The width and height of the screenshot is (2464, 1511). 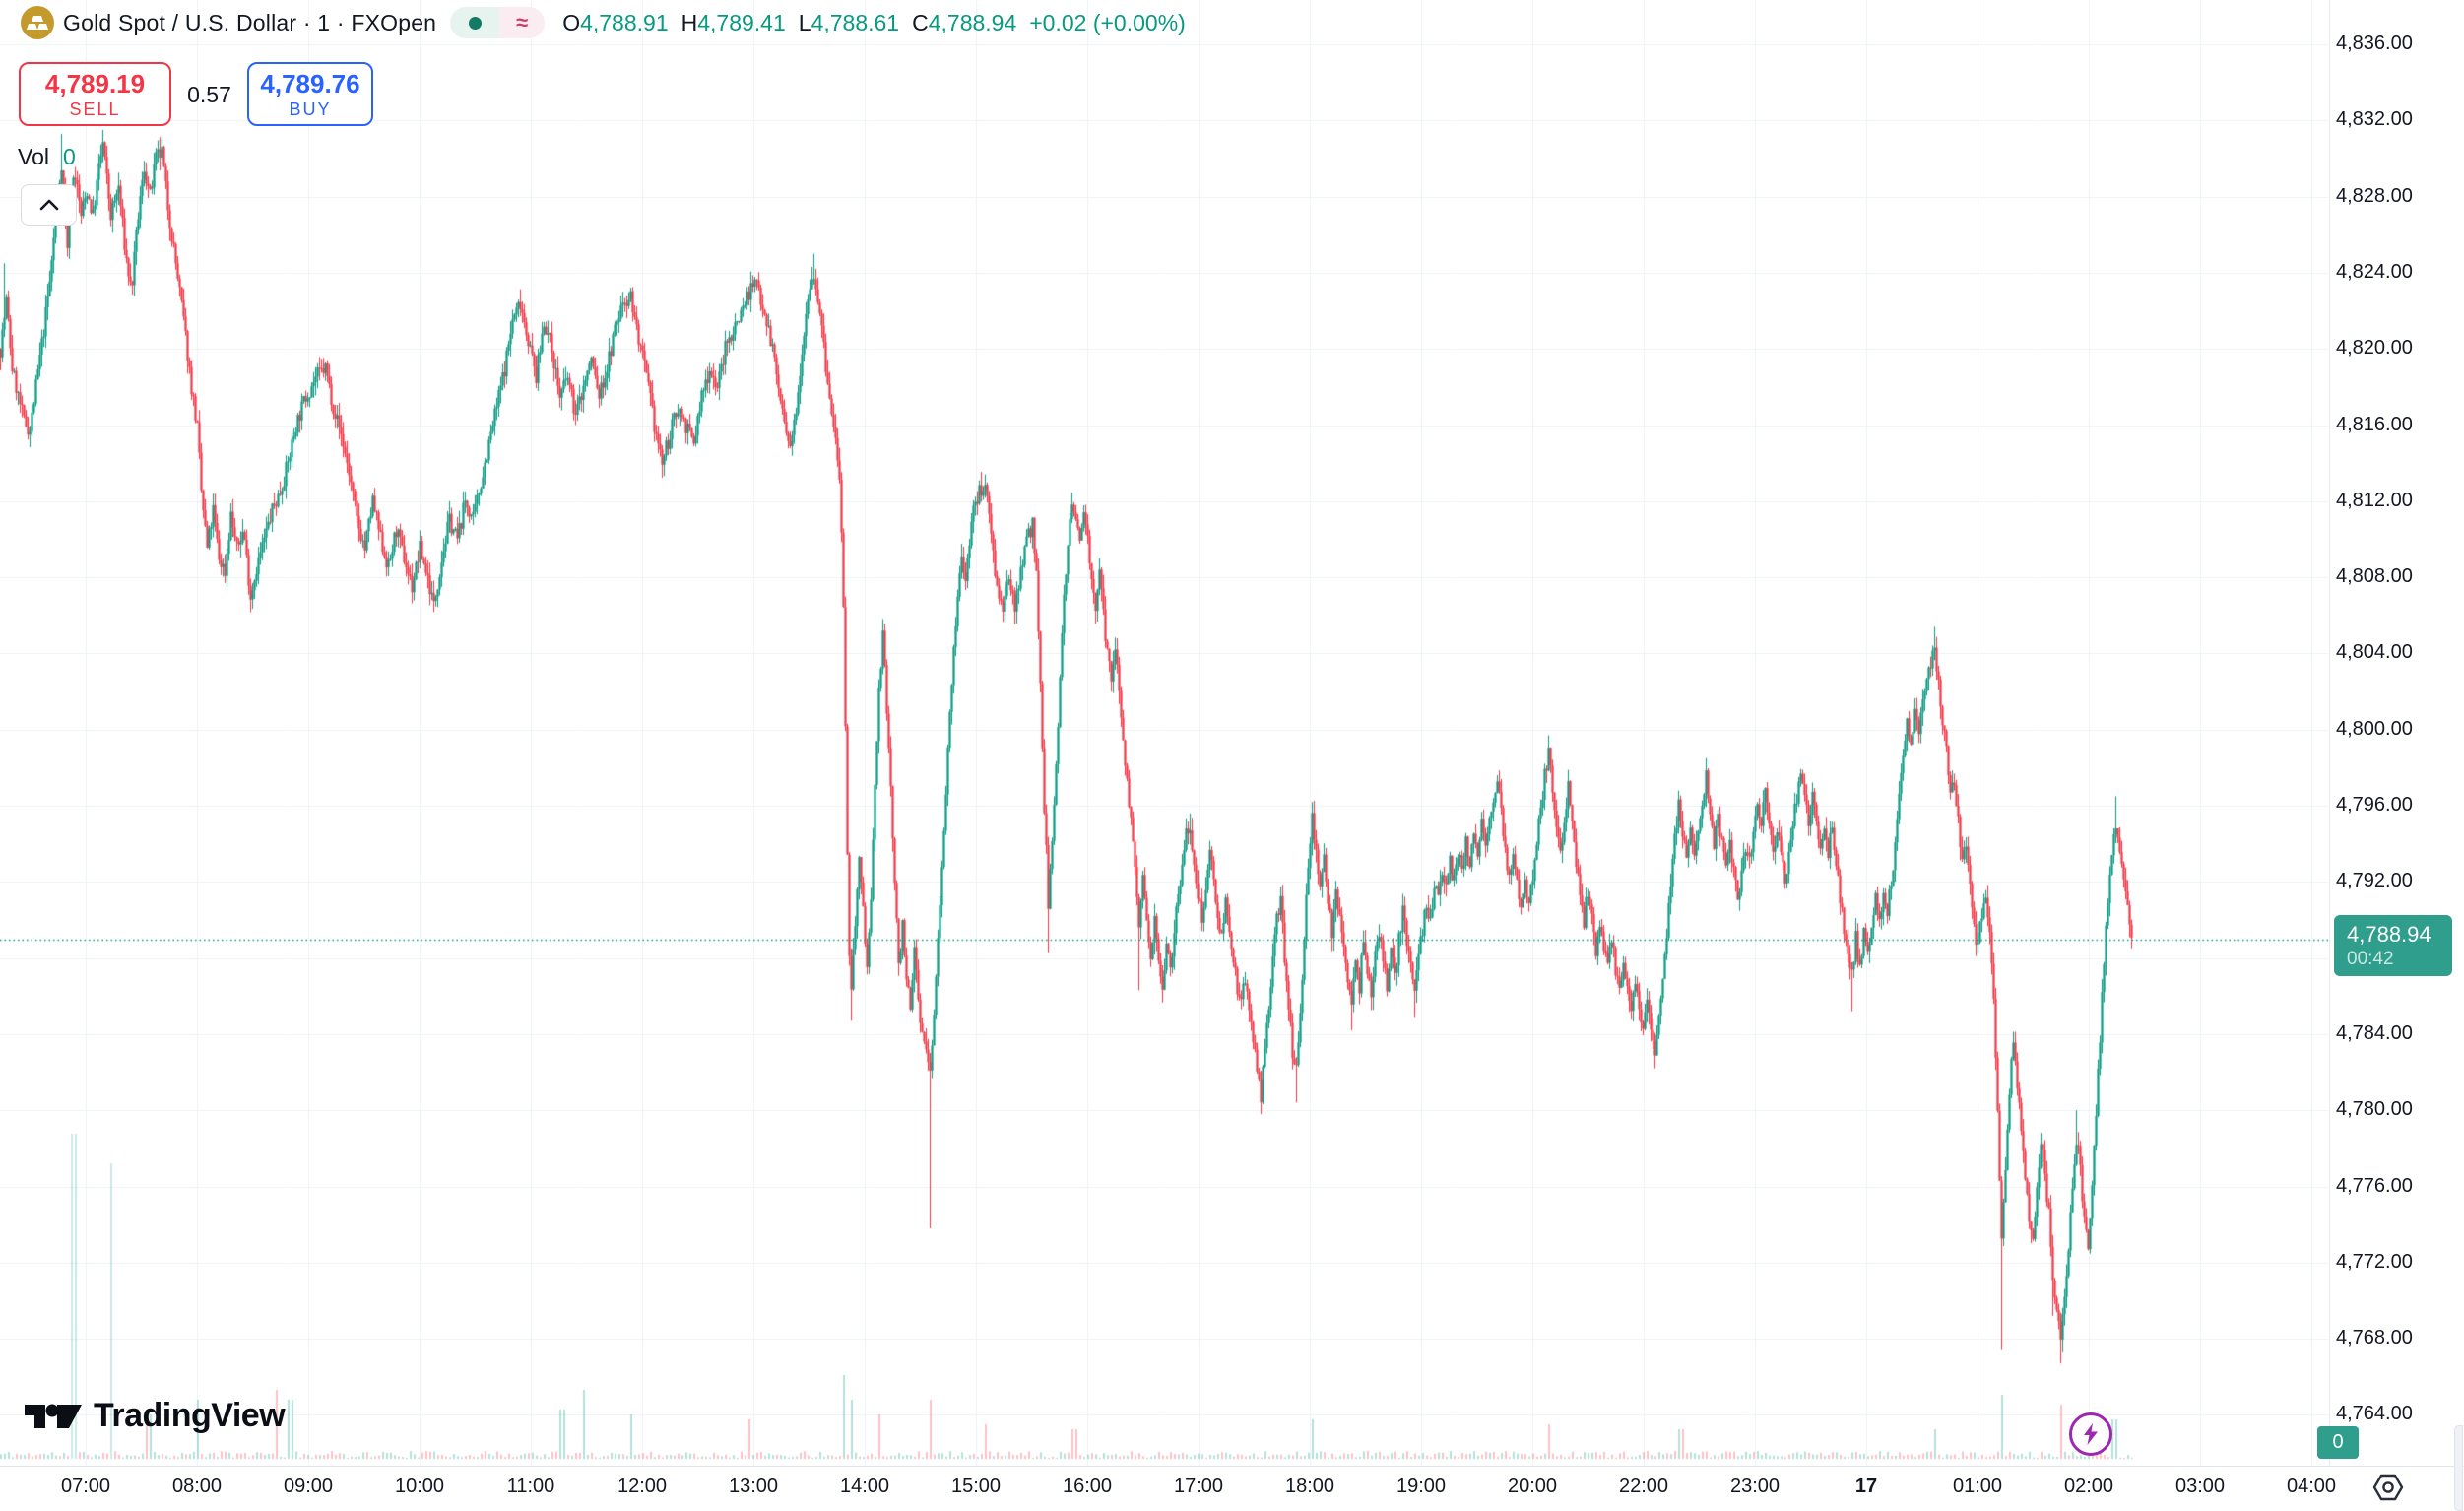 What do you see at coordinates (1755, 1486) in the screenshot?
I see `time-axis-label: 23:00` at bounding box center [1755, 1486].